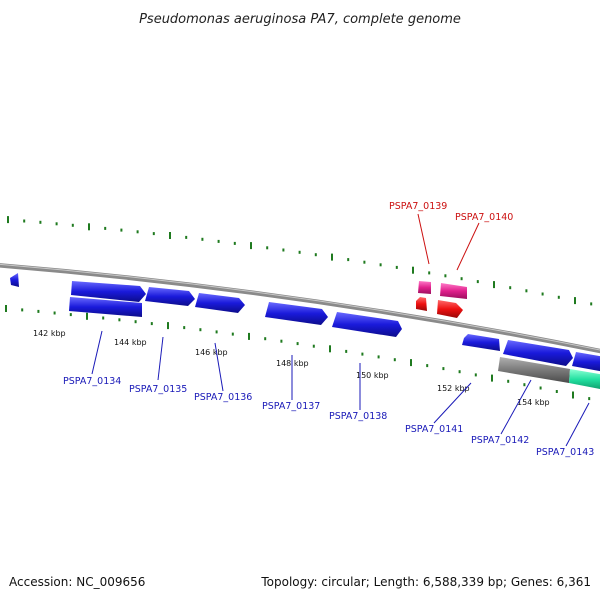 The width and height of the screenshot is (600, 600). I want to click on gene-PSPA7_0140-red, so click(450, 309).